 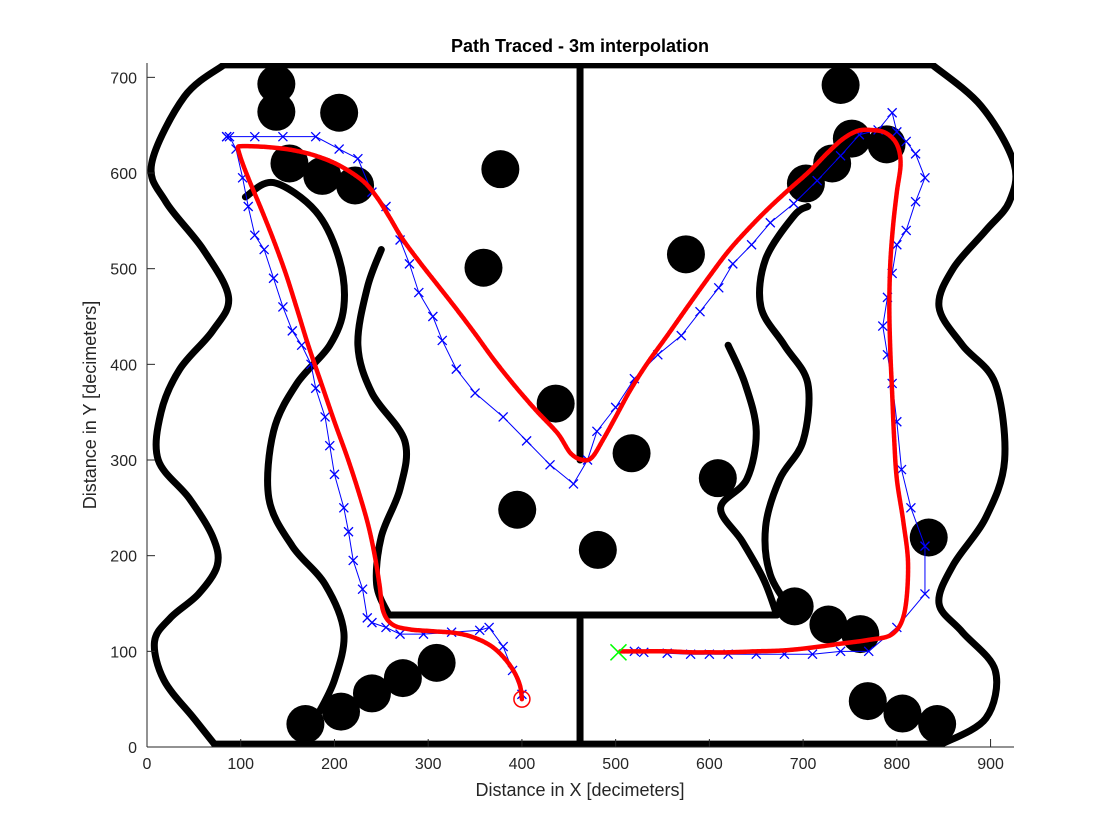 I want to click on y-tick-label: 100, so click(x=123, y=652).